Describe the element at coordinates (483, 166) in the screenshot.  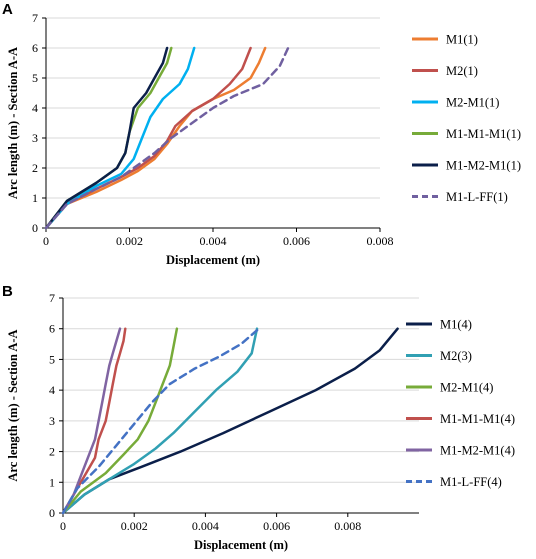
I see `legend-label: M1-M2-M1(1)` at that location.